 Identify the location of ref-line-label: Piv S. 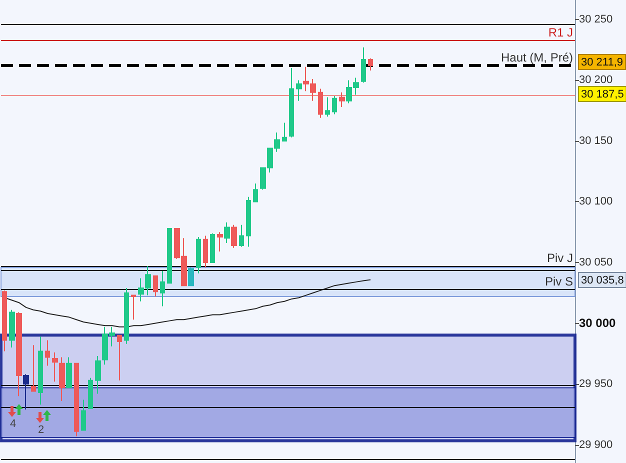
(558, 281).